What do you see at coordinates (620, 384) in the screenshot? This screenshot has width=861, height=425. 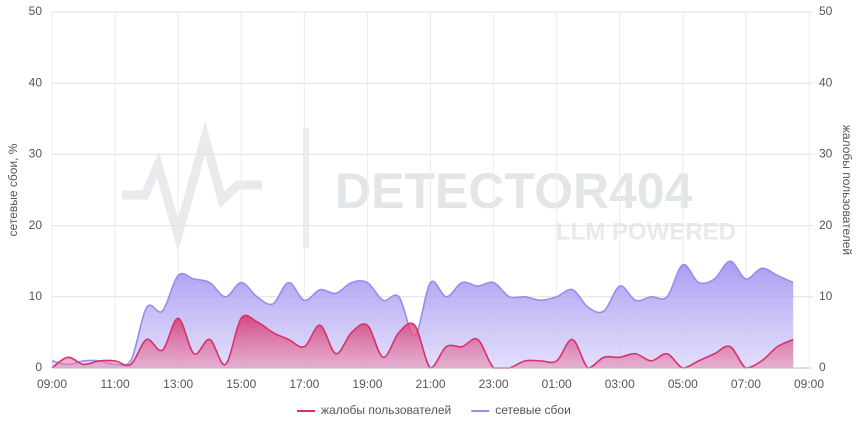 I see `x-tick-label: 03:00` at bounding box center [620, 384].